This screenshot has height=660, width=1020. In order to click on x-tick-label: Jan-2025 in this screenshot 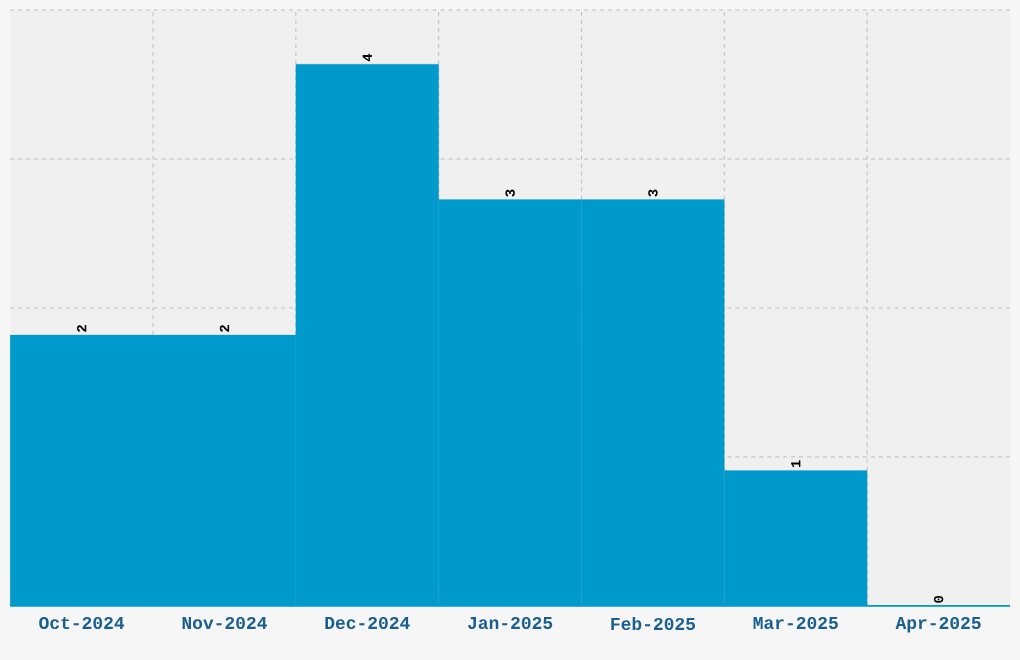, I will do `click(510, 623)`.